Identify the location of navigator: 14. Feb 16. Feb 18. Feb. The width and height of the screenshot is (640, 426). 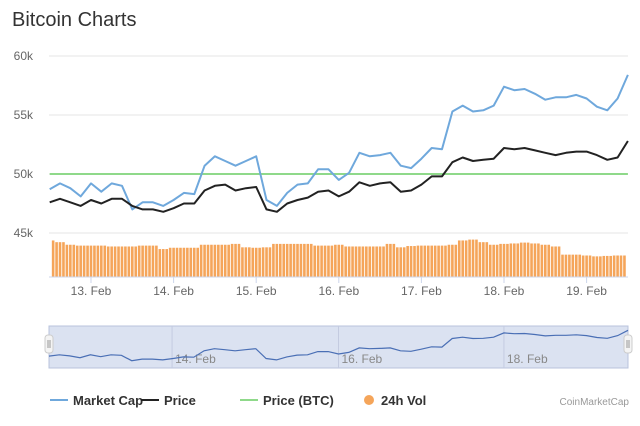
(338, 347).